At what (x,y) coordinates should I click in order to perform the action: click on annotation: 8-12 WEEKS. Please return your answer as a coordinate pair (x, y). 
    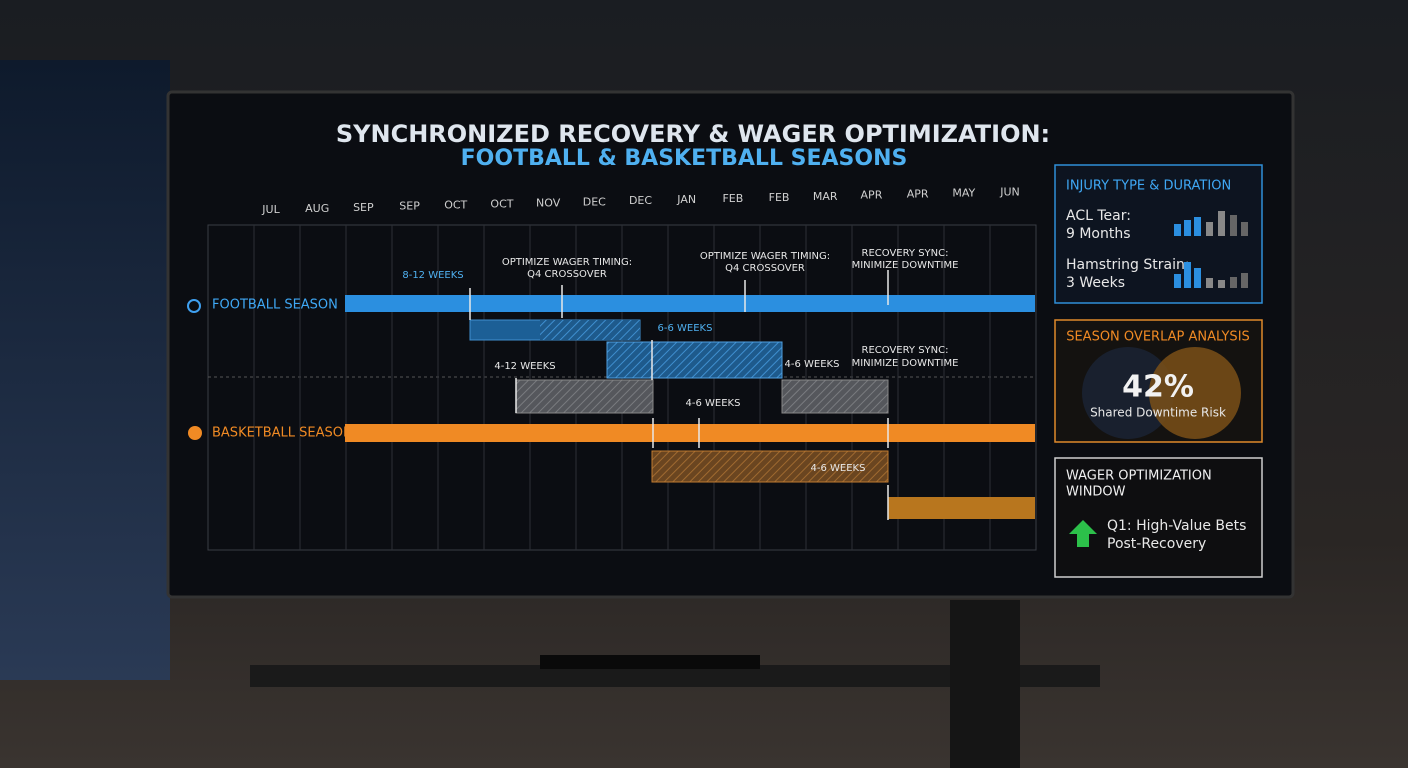
    Looking at the image, I should click on (432, 275).